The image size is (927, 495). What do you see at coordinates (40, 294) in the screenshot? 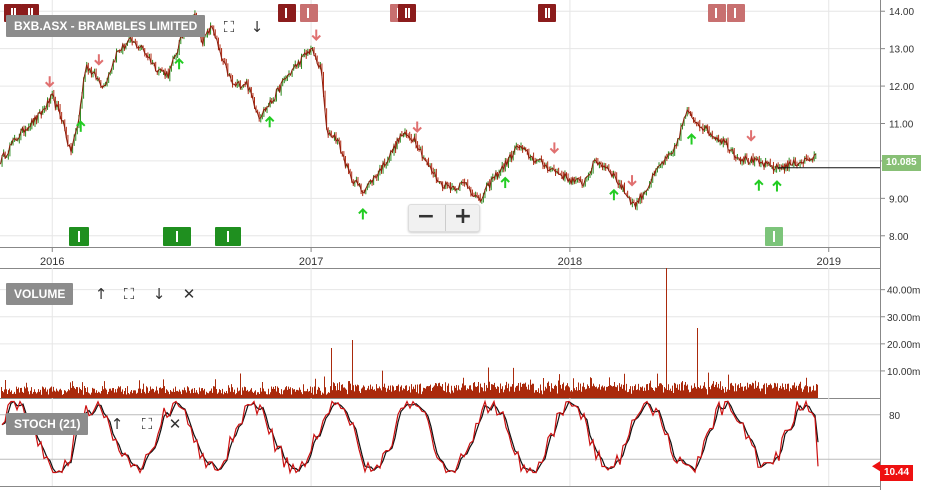
I see `volume-panel-title: VOLUME` at bounding box center [40, 294].